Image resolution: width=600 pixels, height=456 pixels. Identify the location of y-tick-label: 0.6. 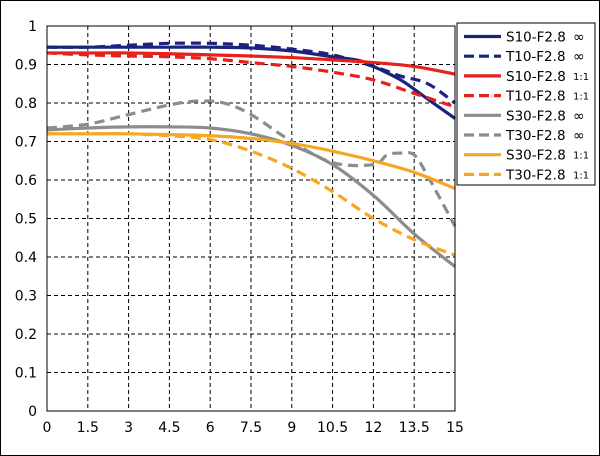
(26, 181).